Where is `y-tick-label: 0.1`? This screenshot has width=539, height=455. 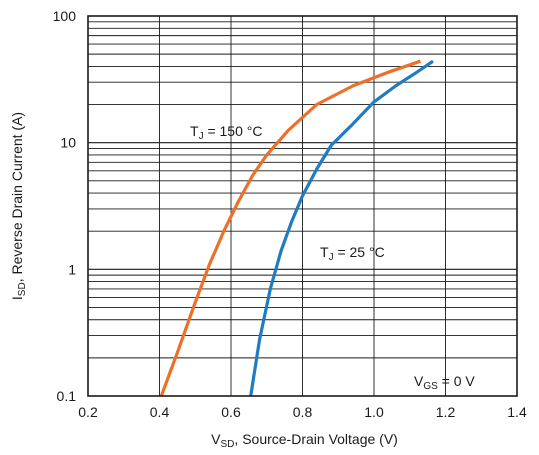
y-tick-label: 0.1 is located at coordinates (67, 396).